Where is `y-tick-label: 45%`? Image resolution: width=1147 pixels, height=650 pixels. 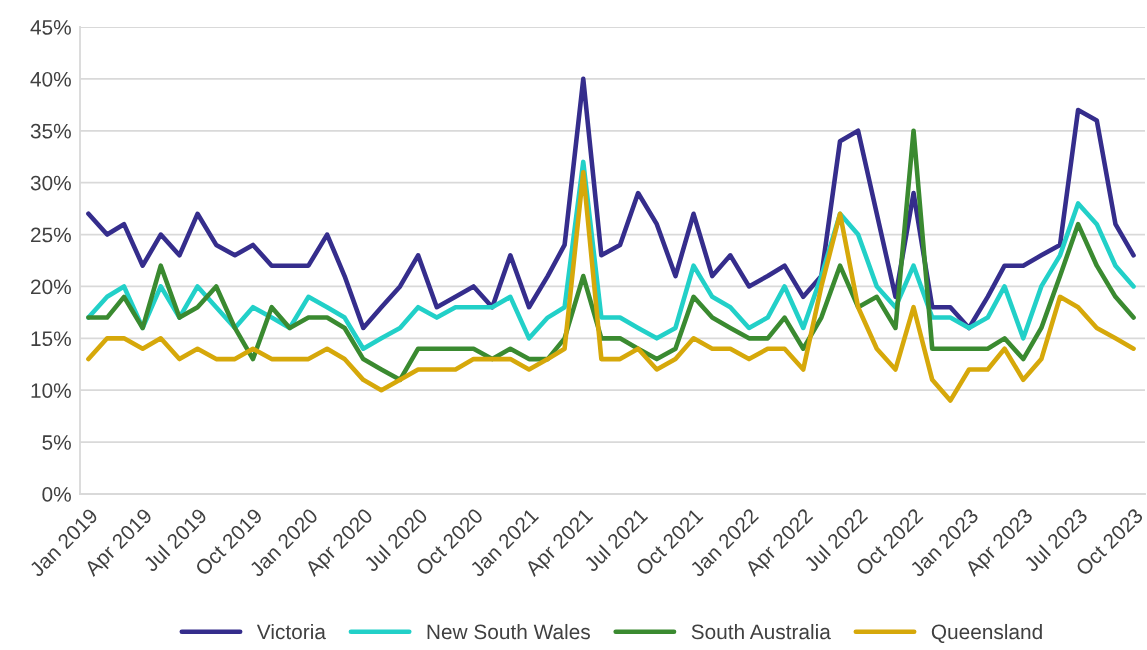 y-tick-label: 45% is located at coordinates (50, 27).